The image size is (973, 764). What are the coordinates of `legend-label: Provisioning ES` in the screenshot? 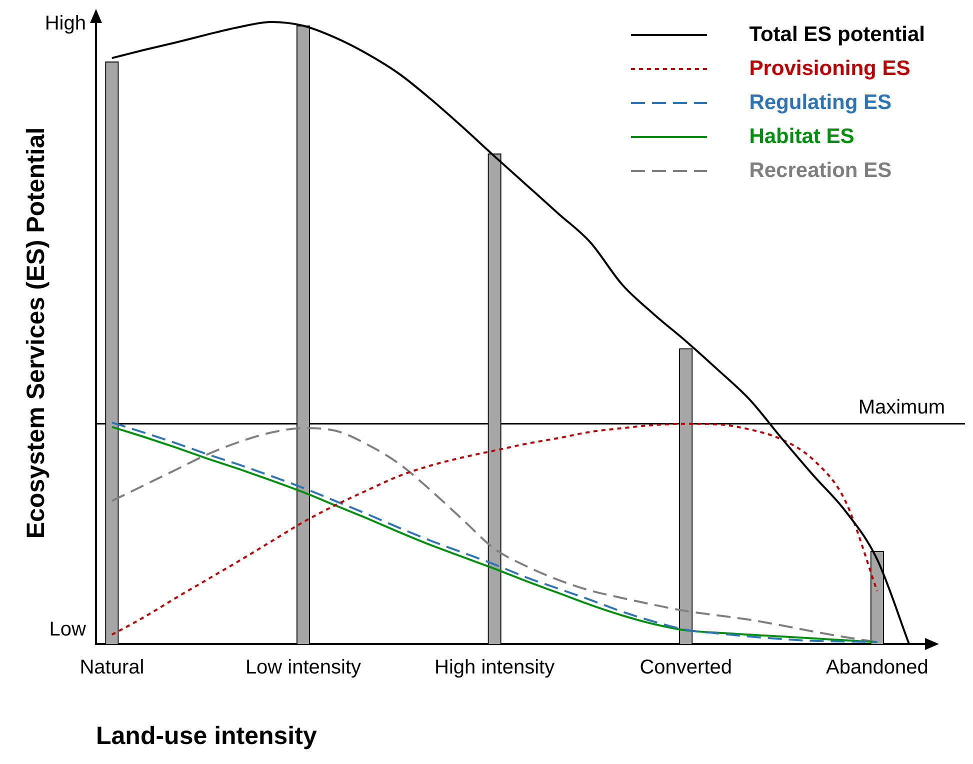 It's located at (829, 69).